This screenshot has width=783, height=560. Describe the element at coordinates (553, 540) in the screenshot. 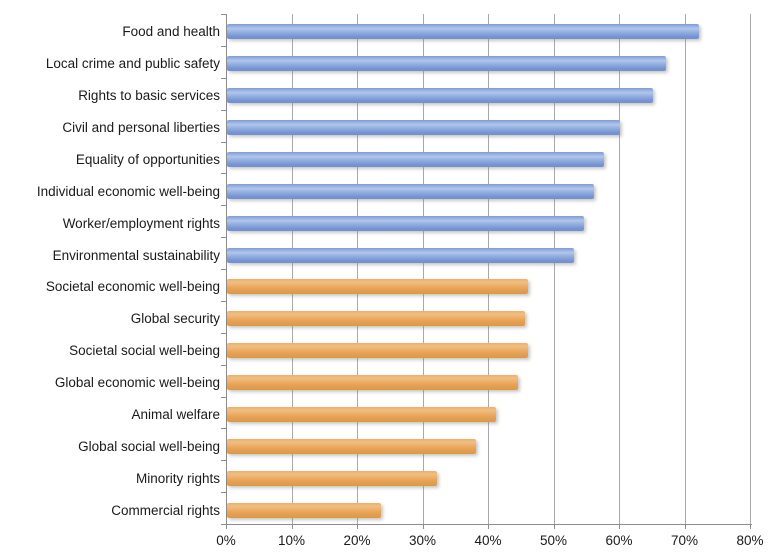

I see `x-axis-tick-label: 50%` at that location.